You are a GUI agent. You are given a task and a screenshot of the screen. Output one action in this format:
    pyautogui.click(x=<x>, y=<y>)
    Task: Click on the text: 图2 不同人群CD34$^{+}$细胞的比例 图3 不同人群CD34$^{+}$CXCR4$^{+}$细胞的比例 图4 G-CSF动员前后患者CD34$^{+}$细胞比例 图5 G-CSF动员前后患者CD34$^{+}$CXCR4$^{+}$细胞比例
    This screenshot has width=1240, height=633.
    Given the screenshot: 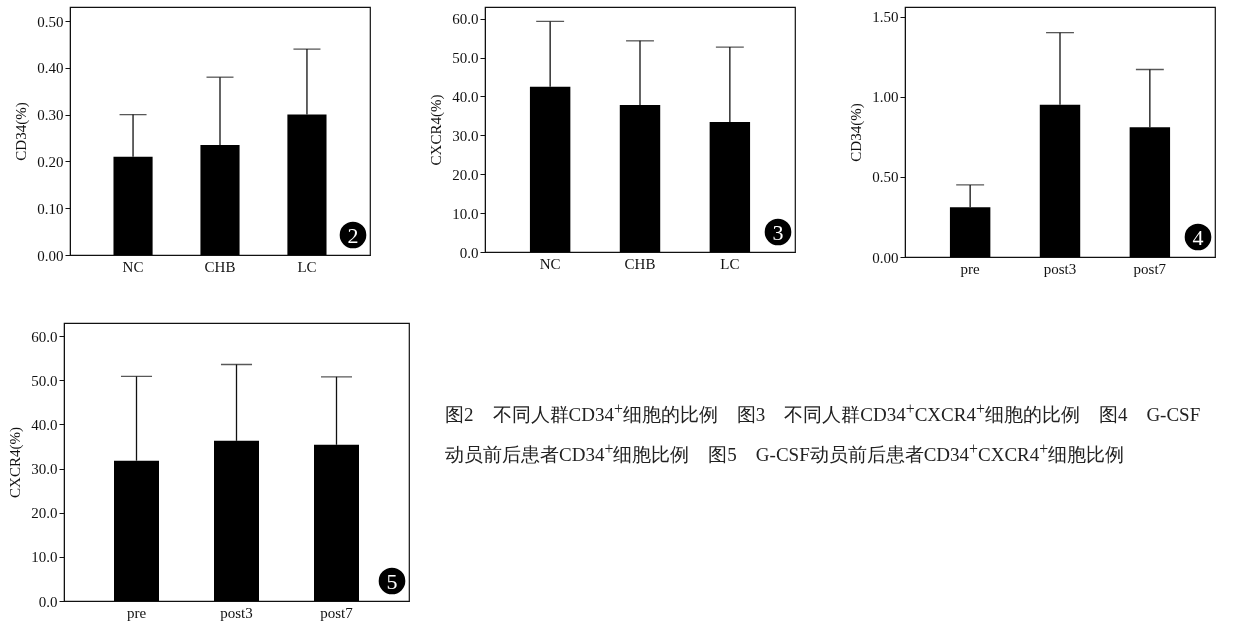 What is the action you would take?
    pyautogui.click(x=823, y=433)
    